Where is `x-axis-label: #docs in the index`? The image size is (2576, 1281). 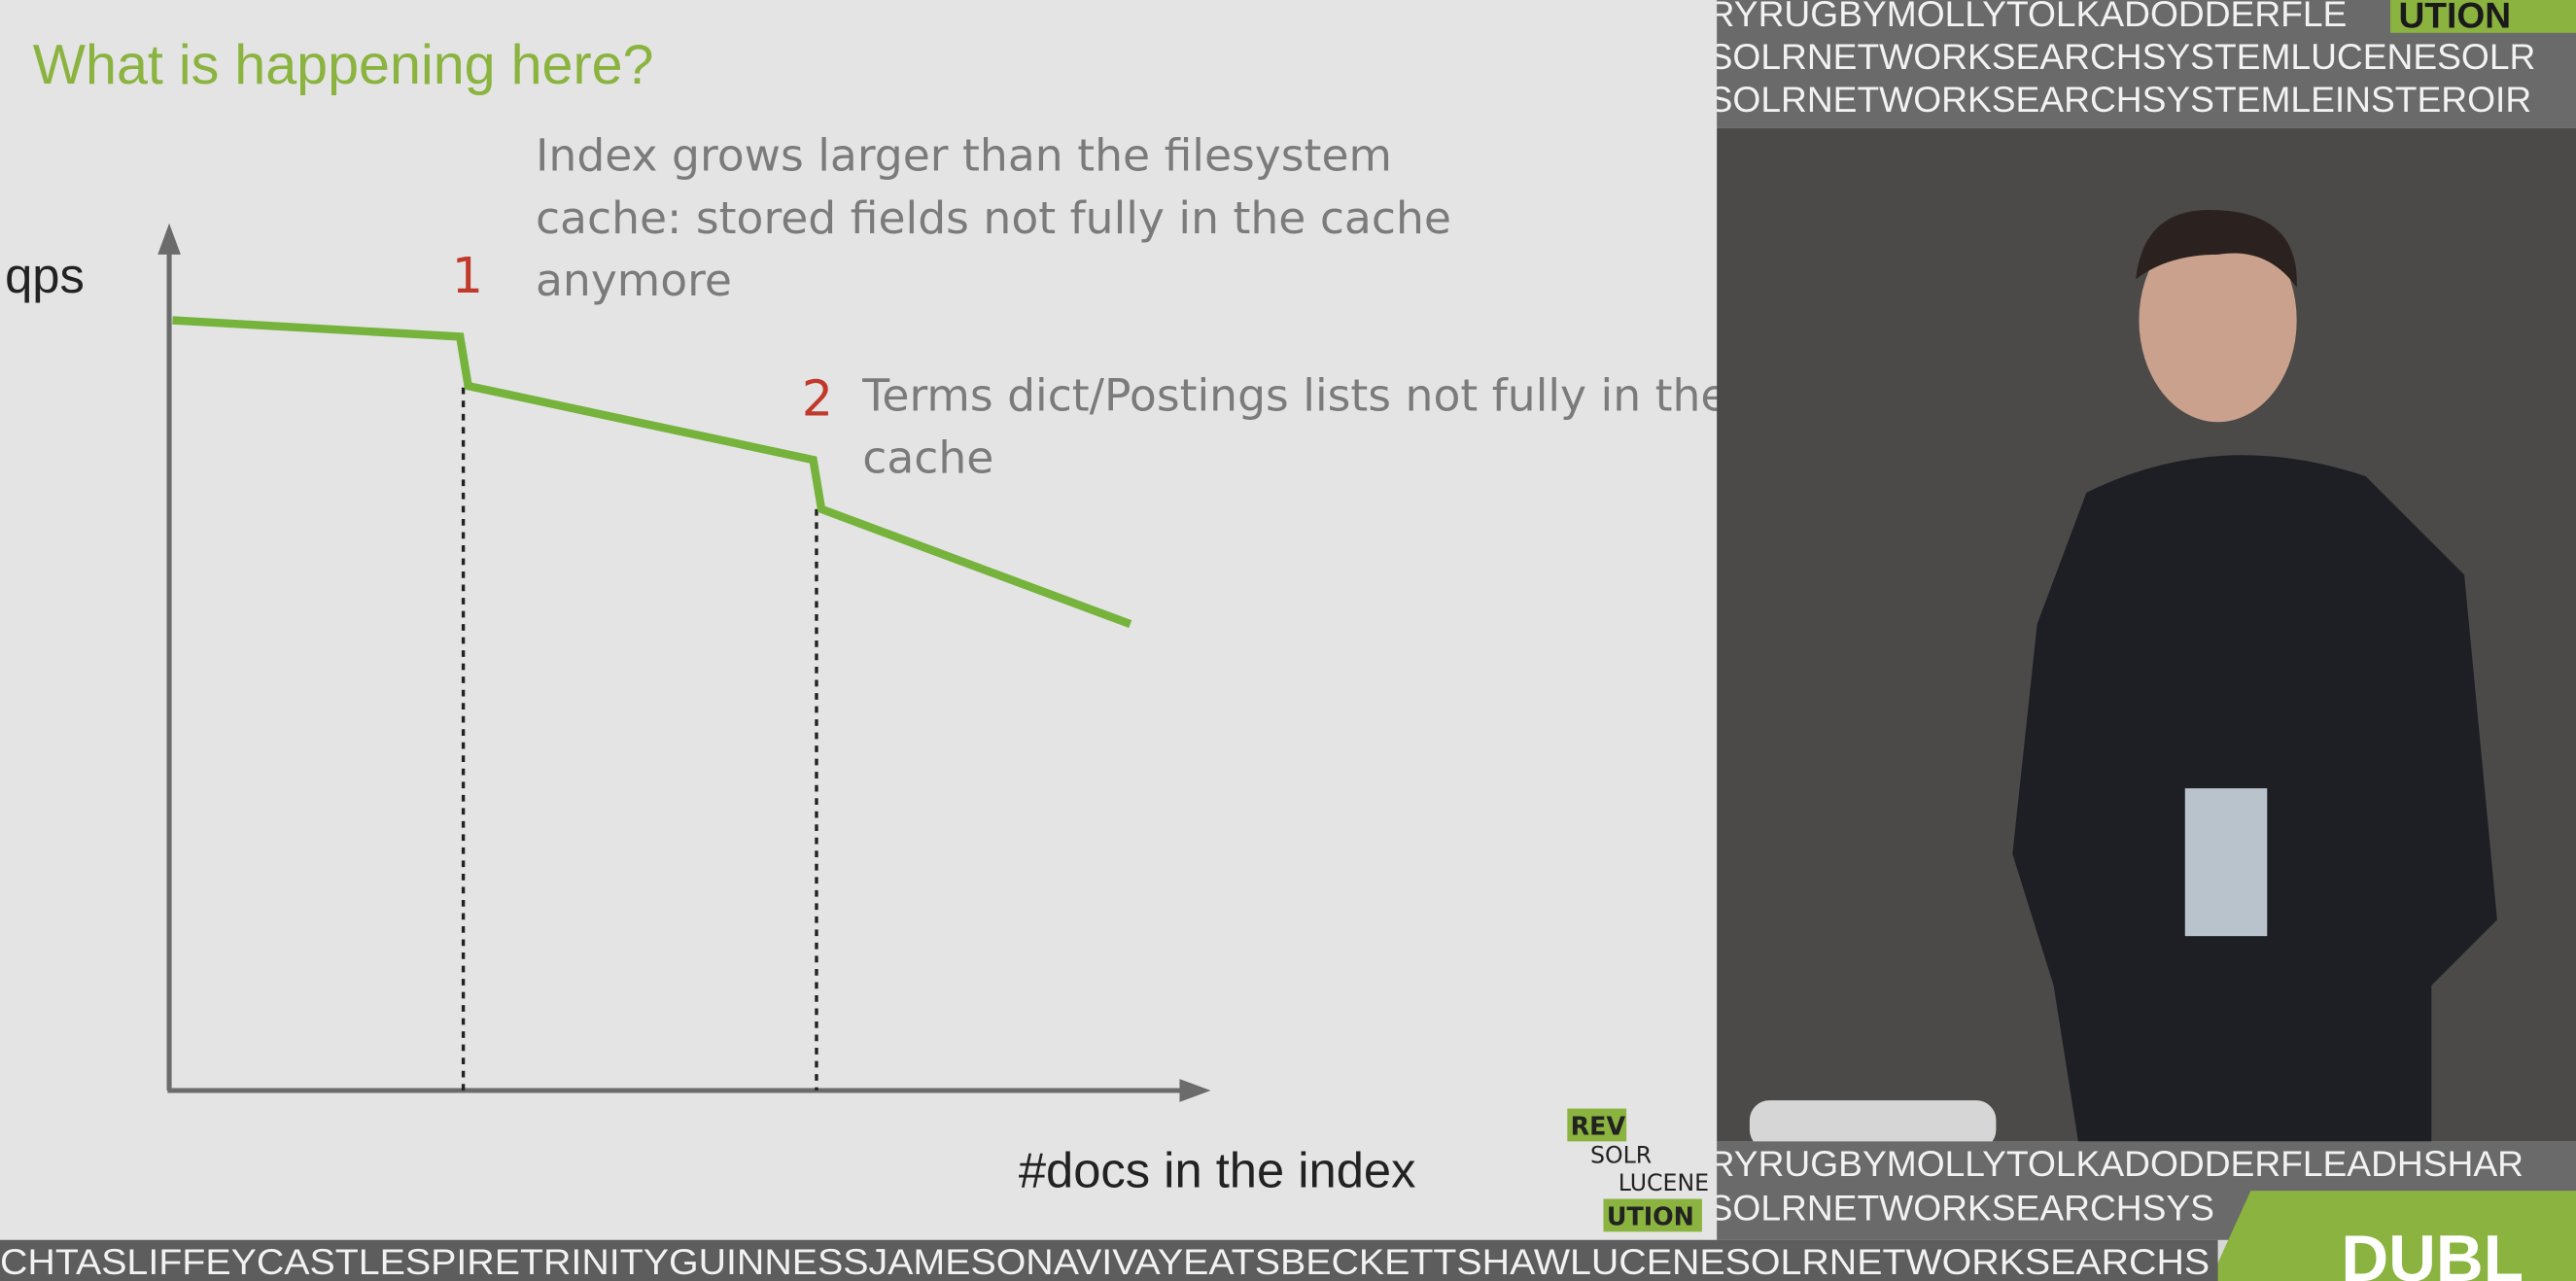
x-axis-label: #docs in the index is located at coordinates (1217, 1170).